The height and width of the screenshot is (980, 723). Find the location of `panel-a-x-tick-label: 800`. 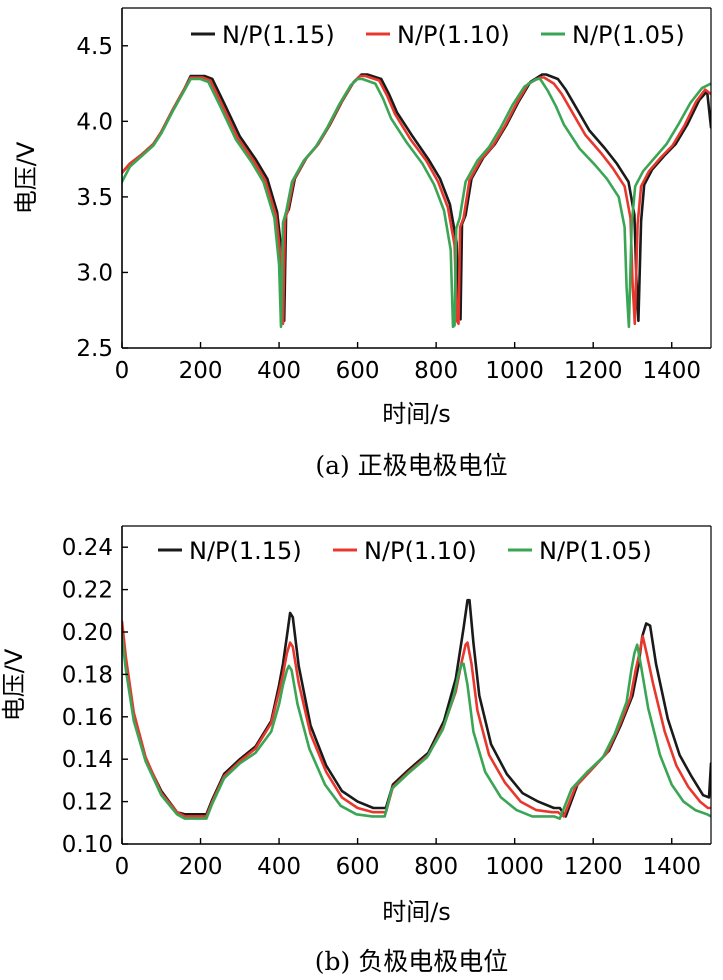

panel-a-x-tick-label: 800 is located at coordinates (436, 371).